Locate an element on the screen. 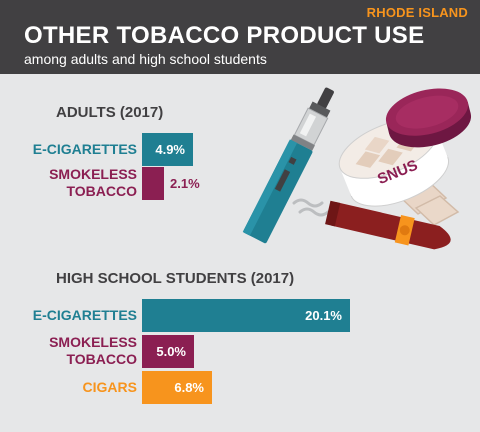  value-label: 5.0% is located at coordinates (171, 351).